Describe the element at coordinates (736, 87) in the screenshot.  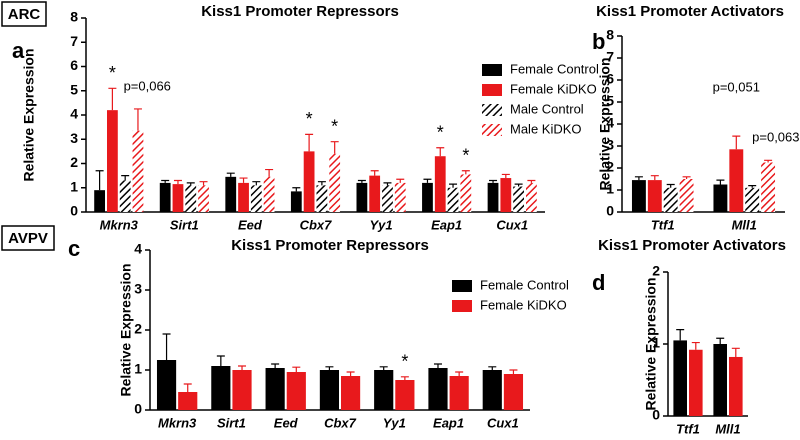
I see `annotation: p=0,051` at that location.